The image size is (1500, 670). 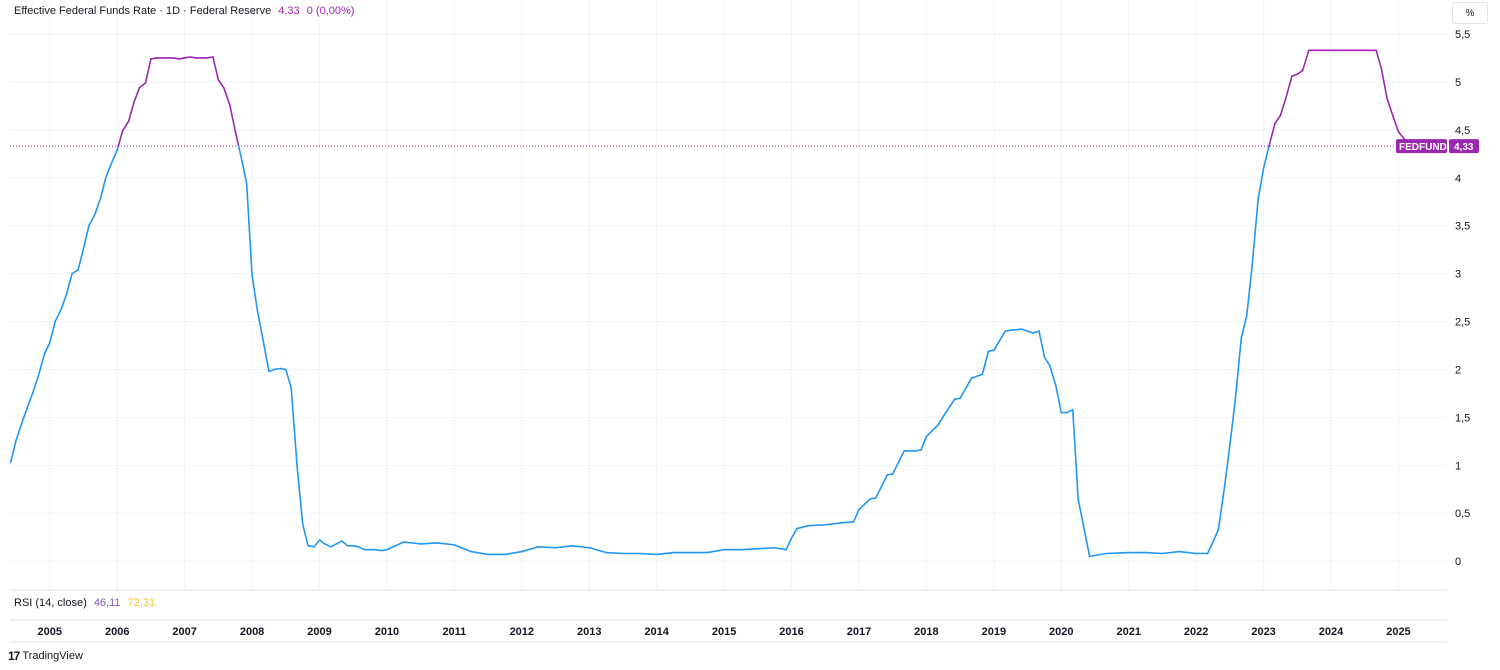 What do you see at coordinates (454, 632) in the screenshot?
I see `x-tick-label: 2011` at bounding box center [454, 632].